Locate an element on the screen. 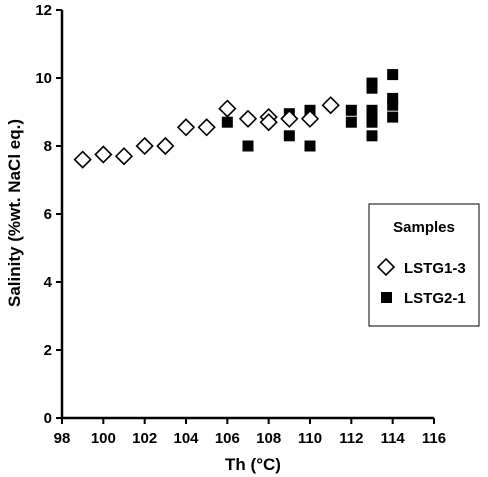 This screenshot has width=488, height=477. x-tick-label: 112 is located at coordinates (351, 438).